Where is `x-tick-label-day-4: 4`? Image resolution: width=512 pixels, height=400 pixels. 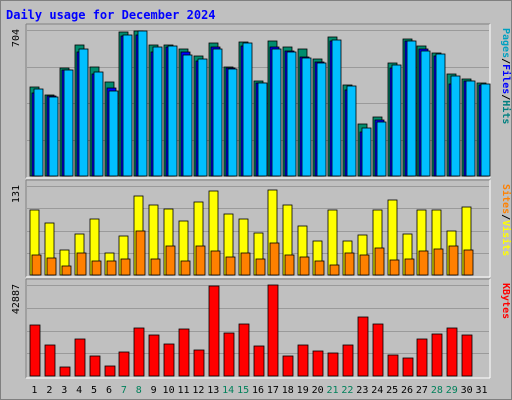 x-tick-label-day-4: 4 is located at coordinates (79, 390).